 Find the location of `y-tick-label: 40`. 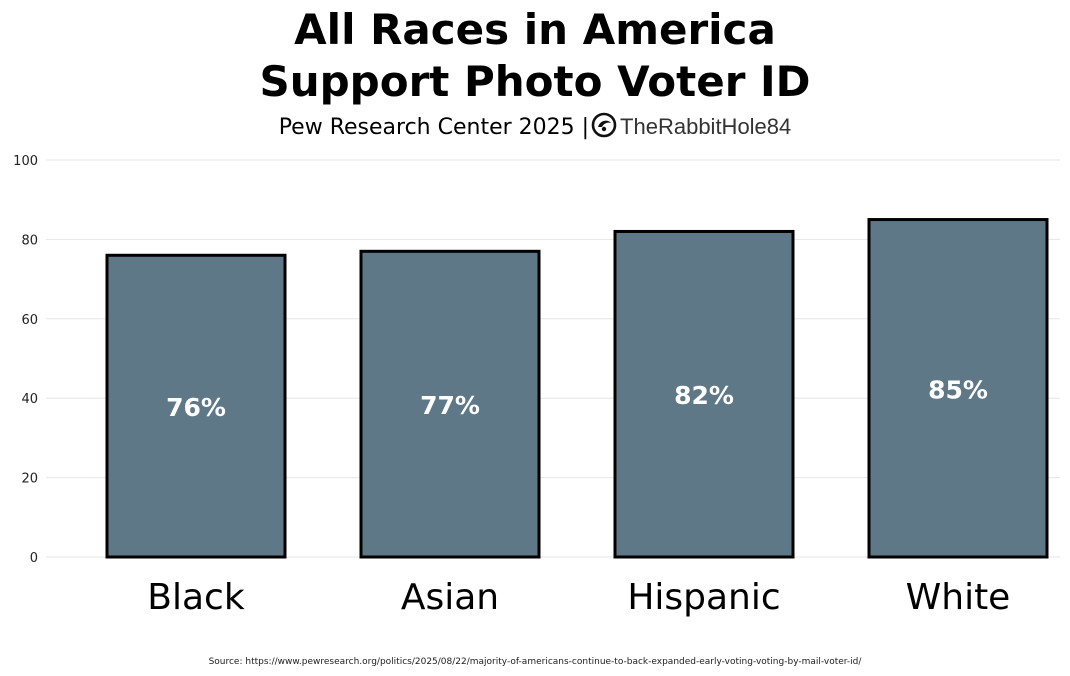

y-tick-label: 40 is located at coordinates (29, 399).